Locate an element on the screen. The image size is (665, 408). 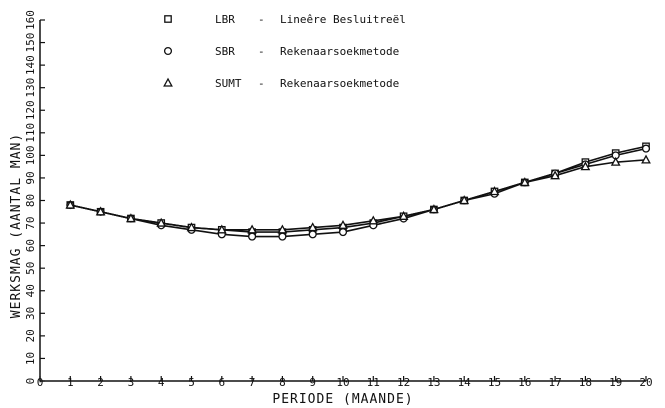
x-axis-title: PERIODE (MAANDE) is located at coordinates (342, 399).